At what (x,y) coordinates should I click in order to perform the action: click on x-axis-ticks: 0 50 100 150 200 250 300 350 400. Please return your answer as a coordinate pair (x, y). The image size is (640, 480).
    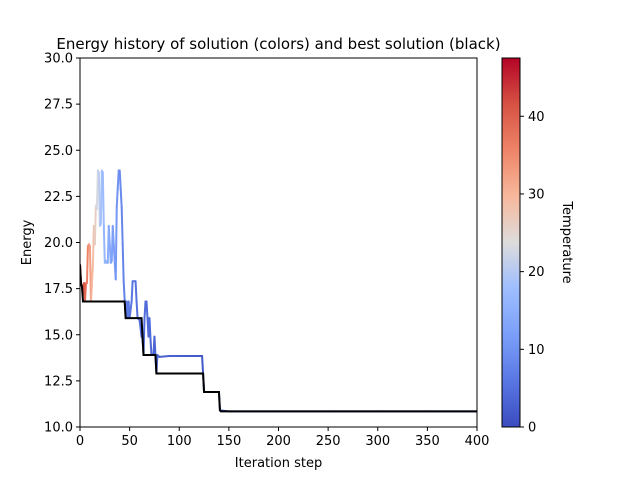
    Looking at the image, I should click on (283, 438).